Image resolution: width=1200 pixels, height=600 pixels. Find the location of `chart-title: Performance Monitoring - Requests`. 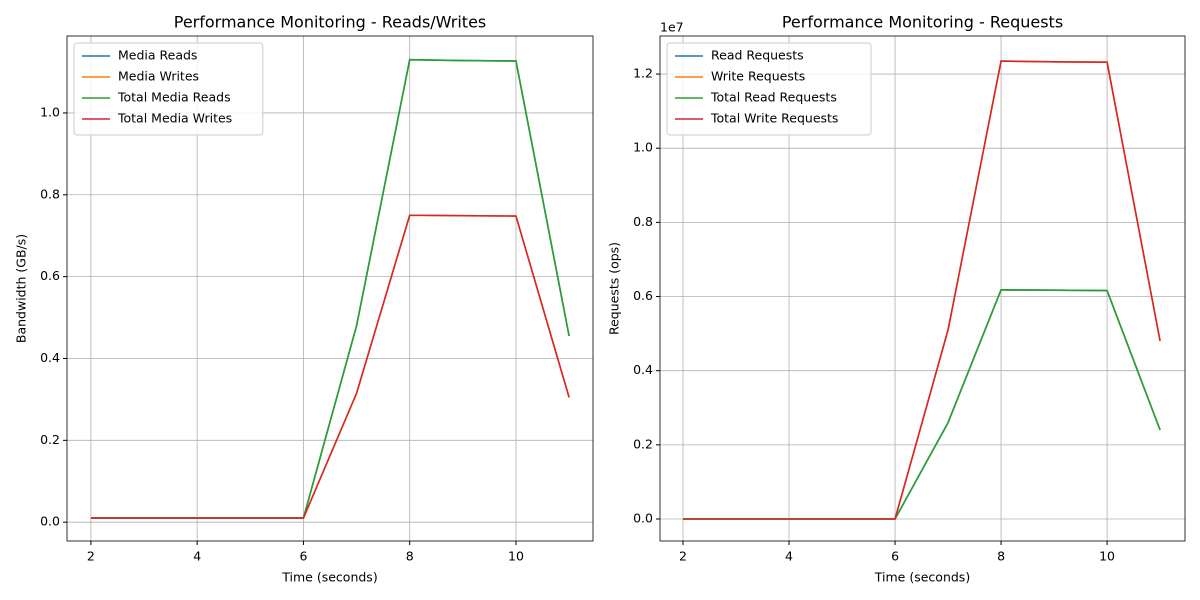

chart-title: Performance Monitoring - Requests is located at coordinates (922, 22).